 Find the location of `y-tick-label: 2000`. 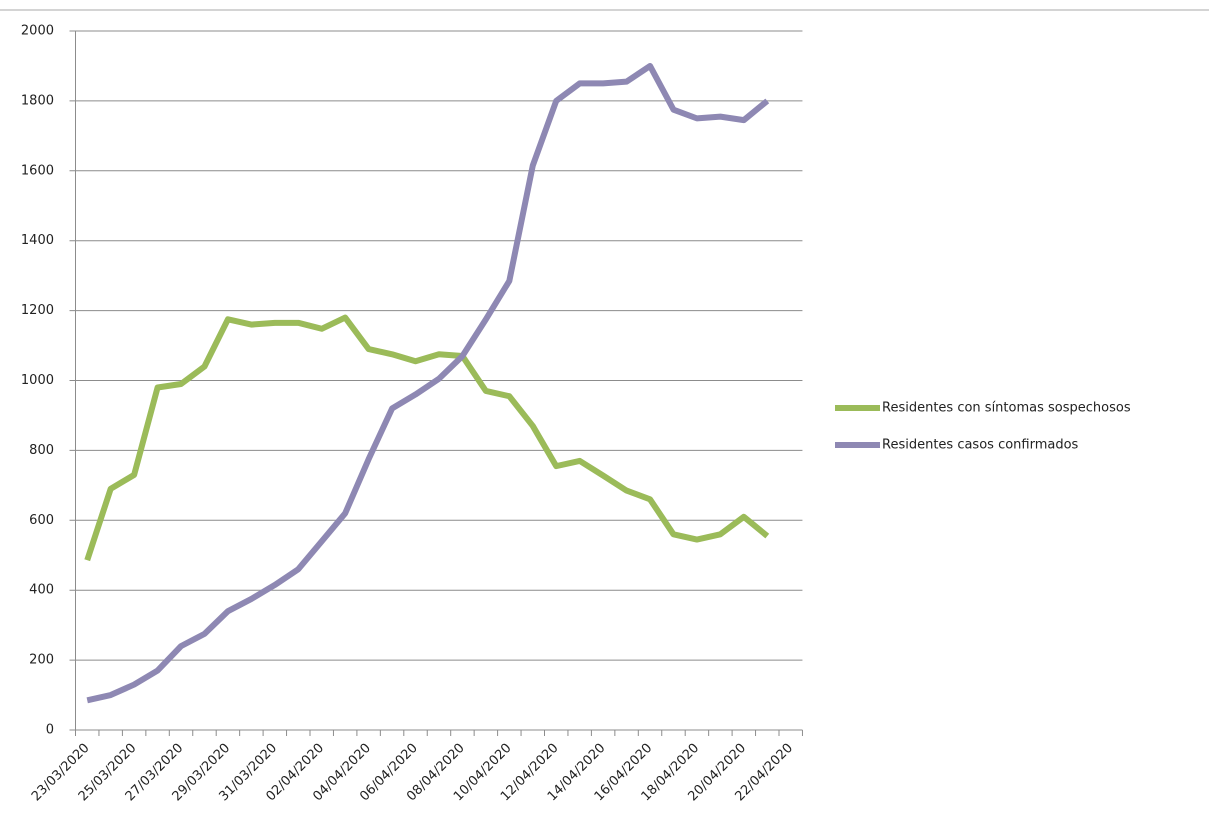

y-tick-label: 2000 is located at coordinates (37, 31).